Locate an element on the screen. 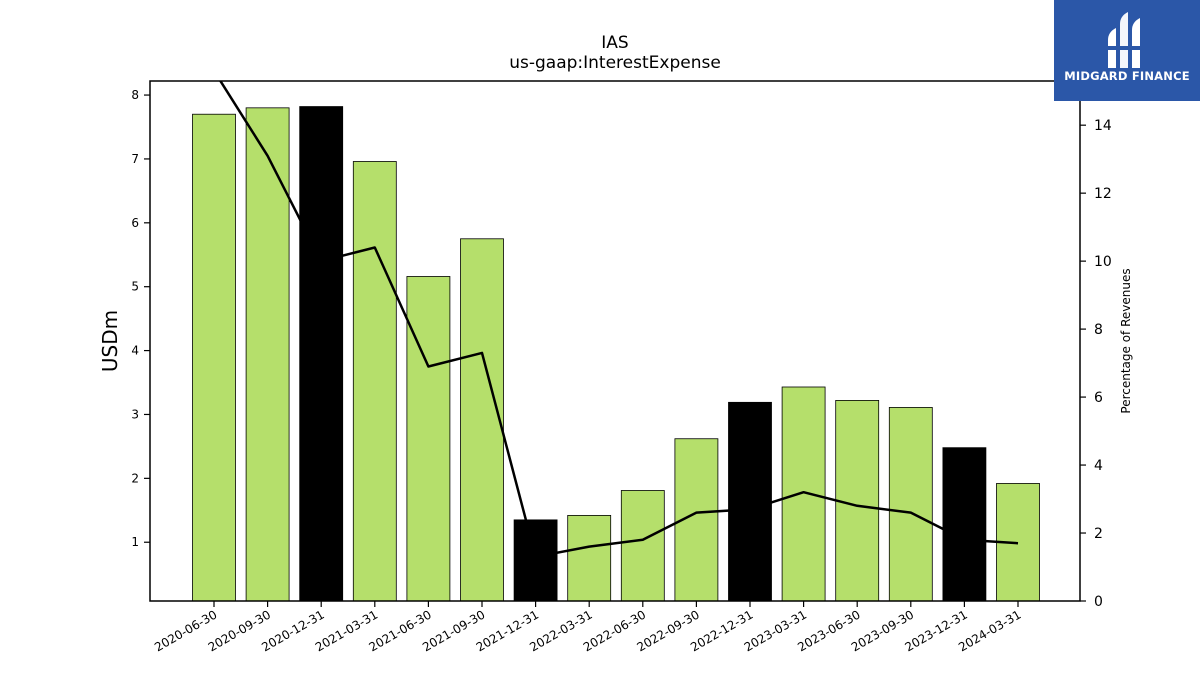  y2-tick-label: 8 is located at coordinates (1098, 330).